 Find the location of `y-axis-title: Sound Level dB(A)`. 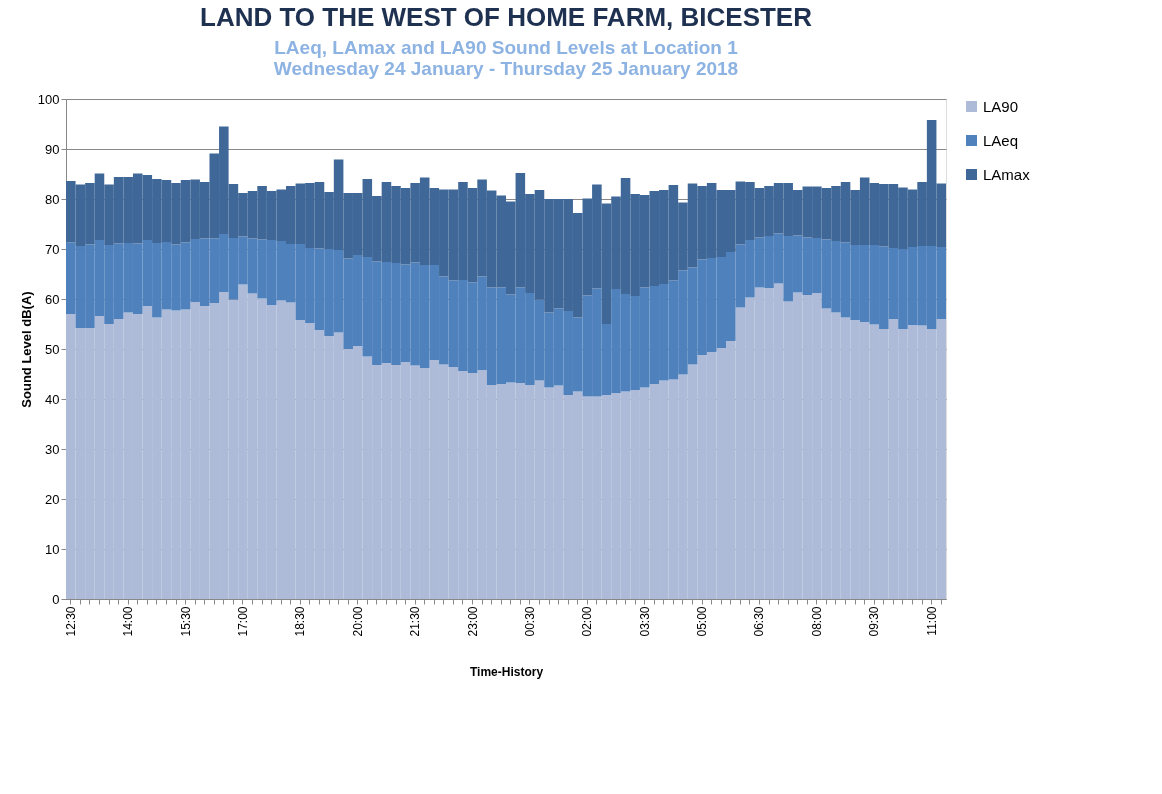

y-axis-title: Sound Level dB(A) is located at coordinates (26, 349).